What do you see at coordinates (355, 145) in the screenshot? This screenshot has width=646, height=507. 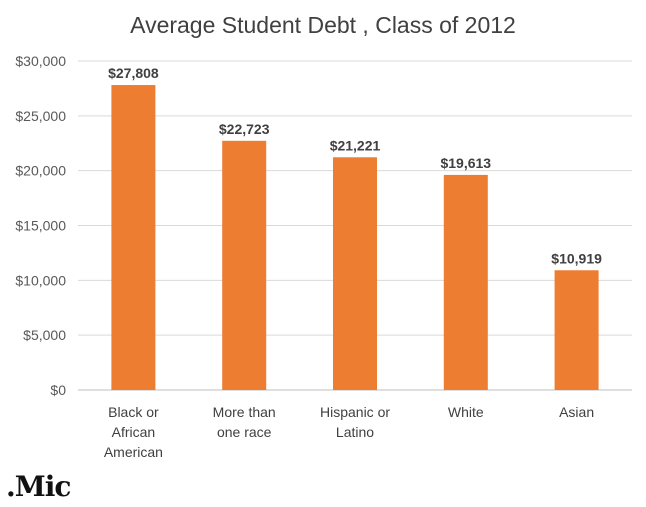 I see `data-label: $21,221` at bounding box center [355, 145].